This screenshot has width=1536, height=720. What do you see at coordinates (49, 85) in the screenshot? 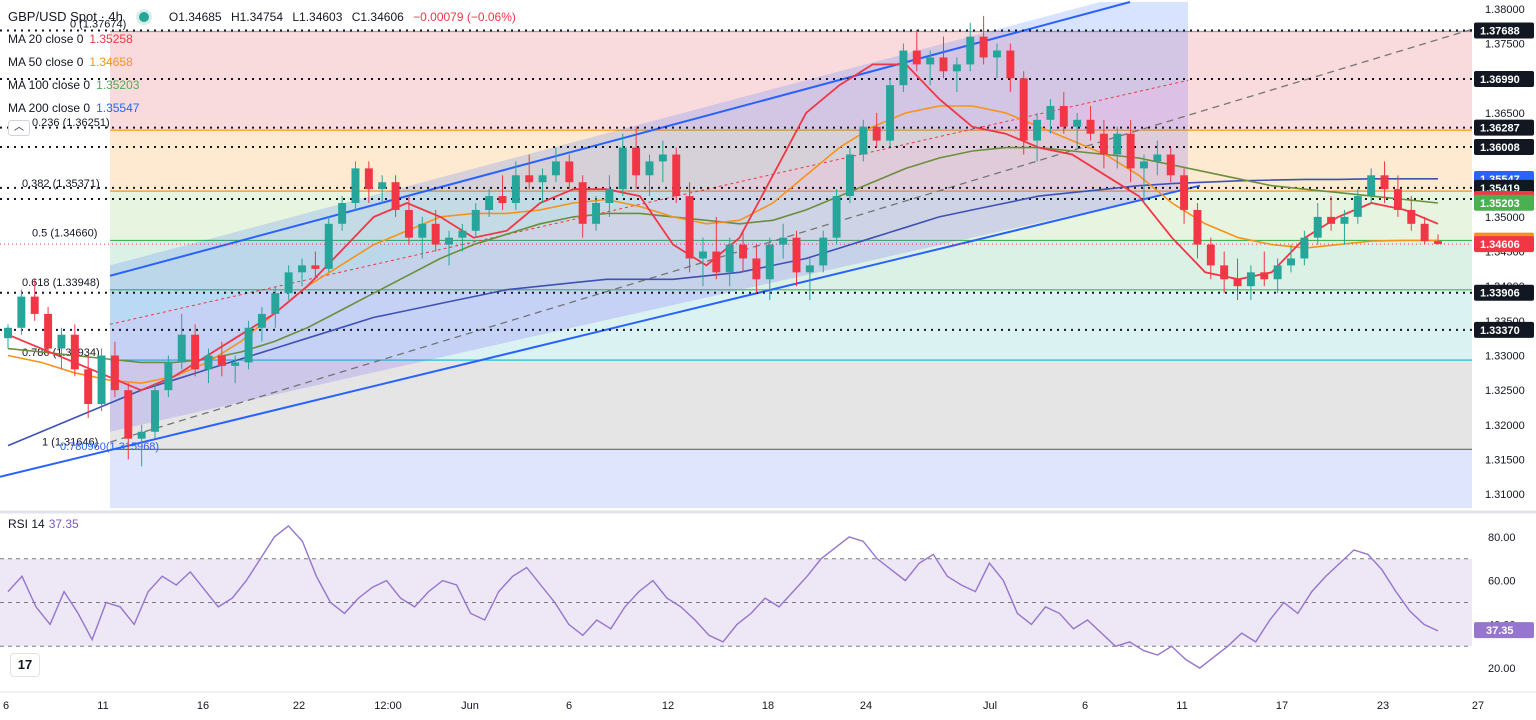
I see `ma100-label: MA 100 close 0` at bounding box center [49, 85].